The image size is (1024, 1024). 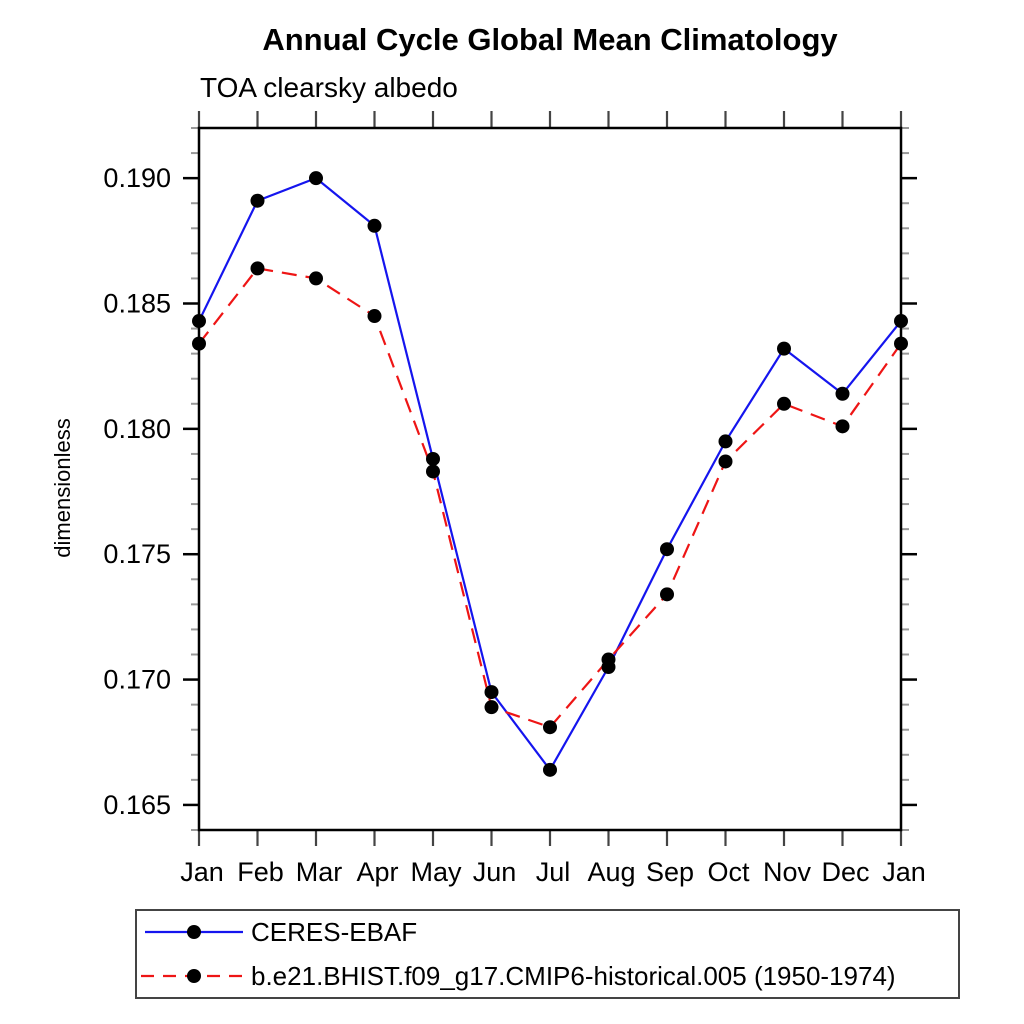 I want to click on chart-title: Annual Cycle Global Mean Climatology, so click(x=550, y=39).